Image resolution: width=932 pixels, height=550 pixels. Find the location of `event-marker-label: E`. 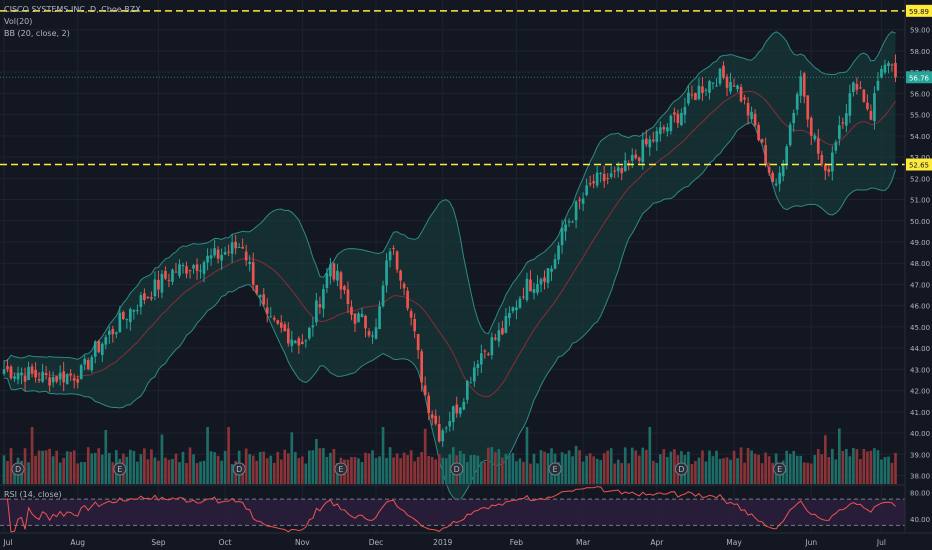

event-marker-label: E is located at coordinates (340, 469).